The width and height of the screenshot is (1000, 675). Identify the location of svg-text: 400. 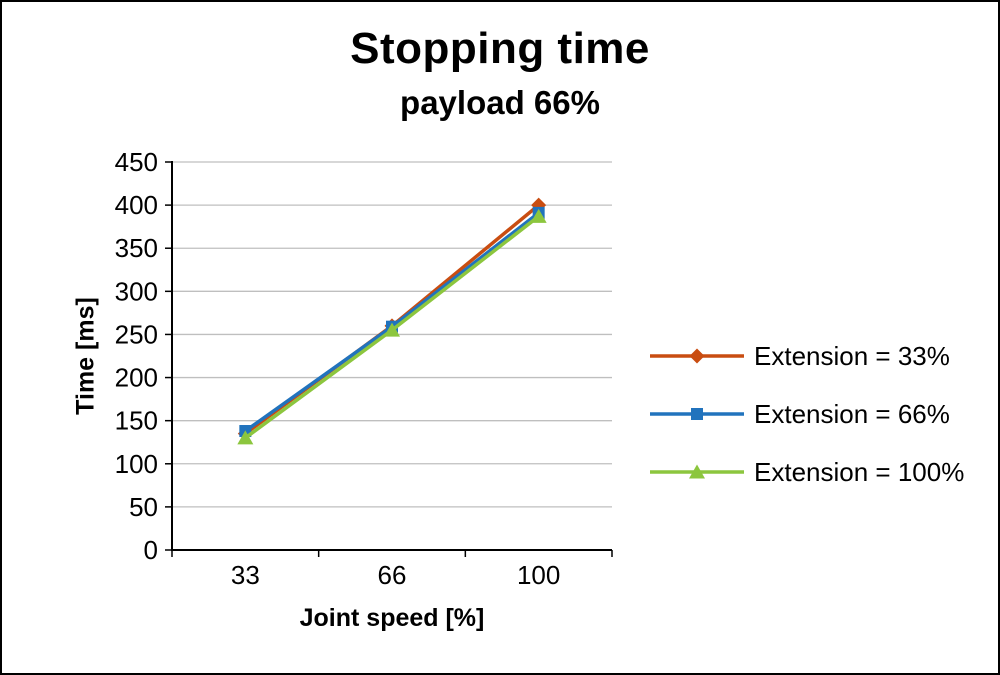
(136, 205).